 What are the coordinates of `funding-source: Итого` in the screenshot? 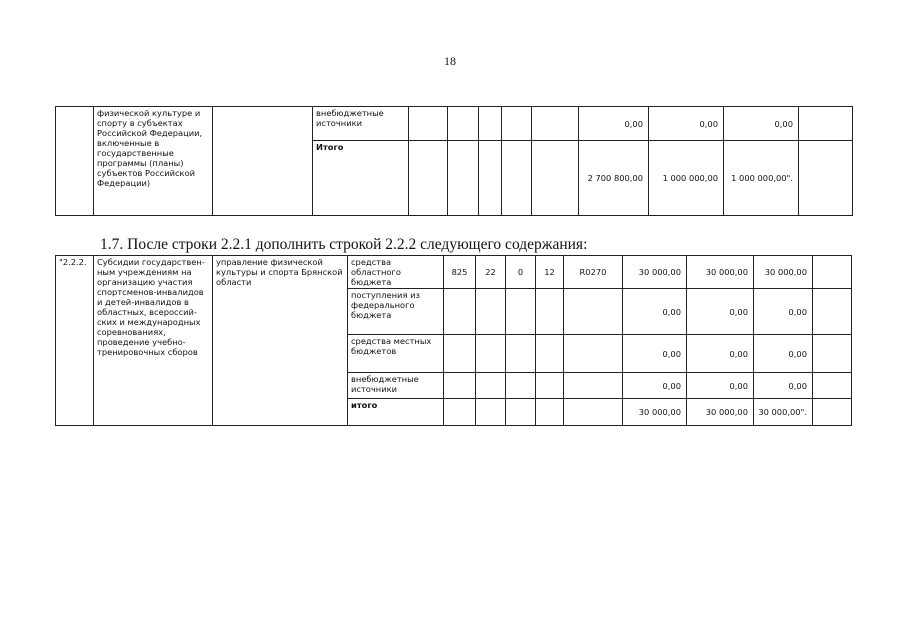 It's located at (360, 178).